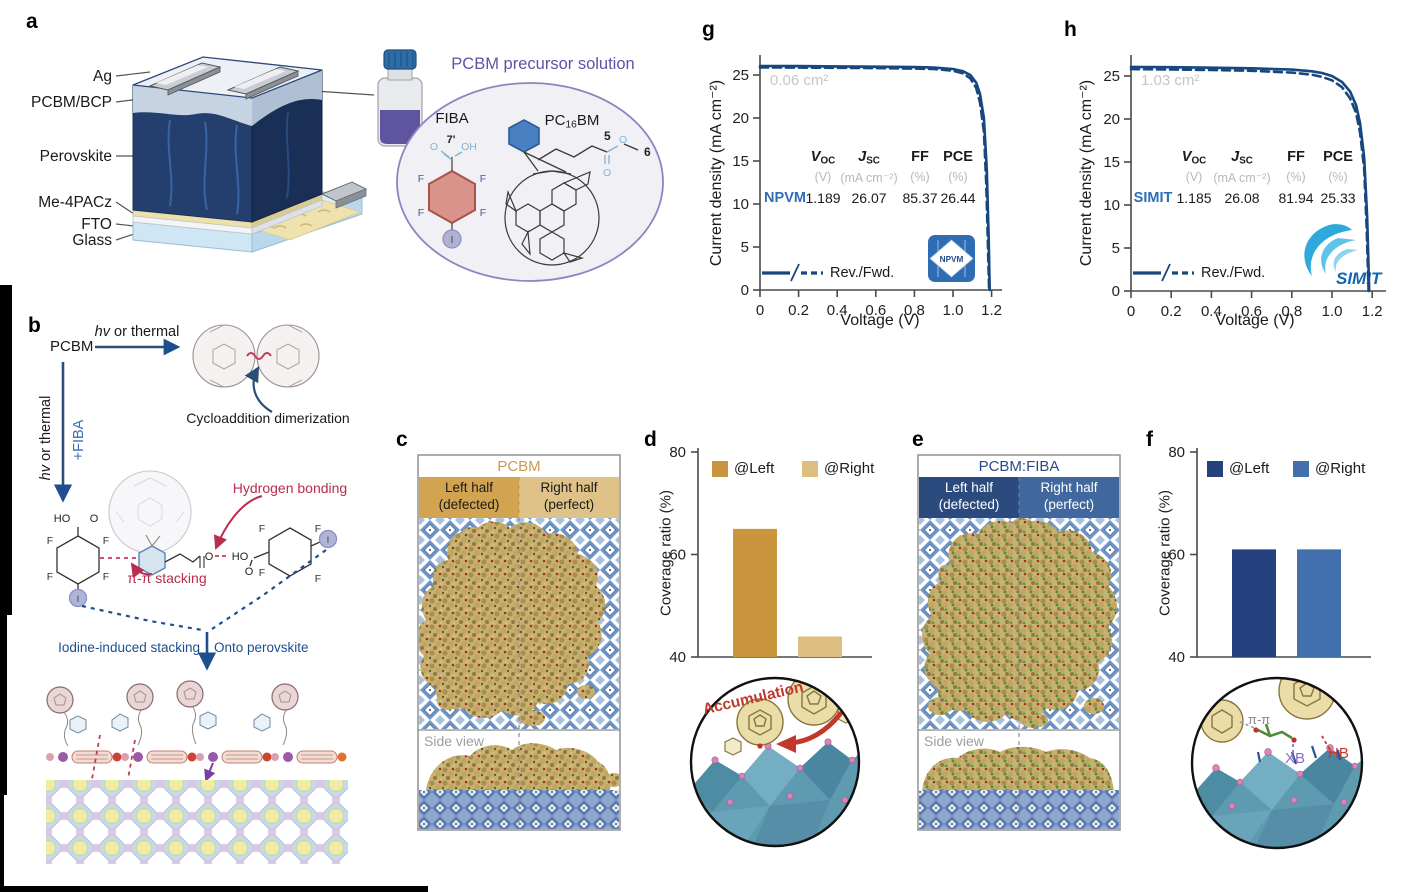 Image resolution: width=1421 pixels, height=892 pixels. Describe the element at coordinates (79, 440) in the screenshot. I see `plus-fiba-label: +FIBA` at that location.